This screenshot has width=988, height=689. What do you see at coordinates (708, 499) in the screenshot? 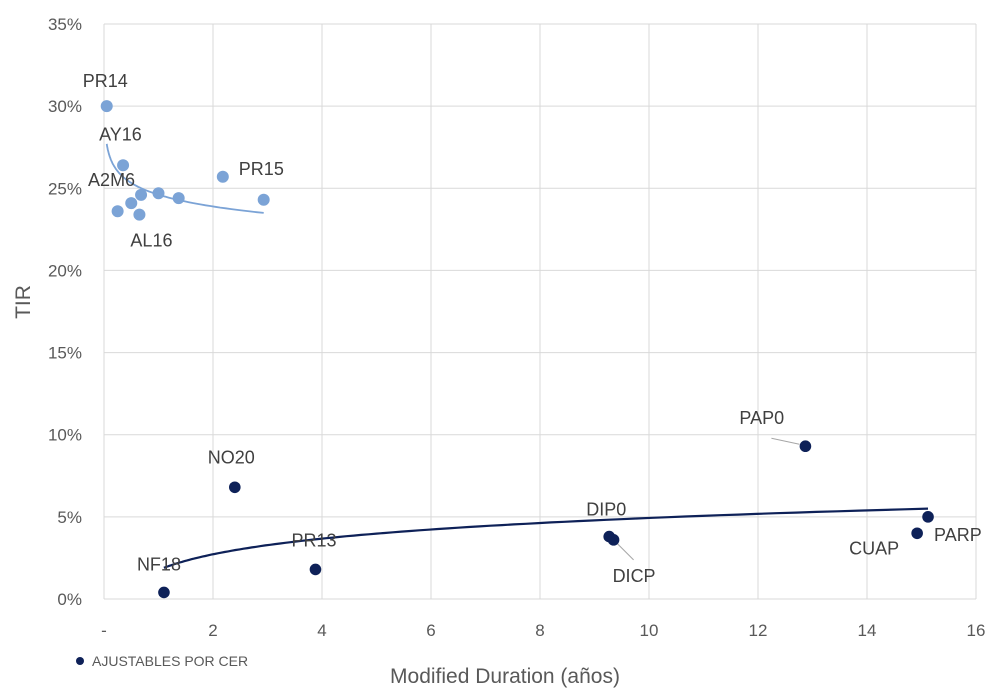
I see `leader-lines` at bounding box center [708, 499].